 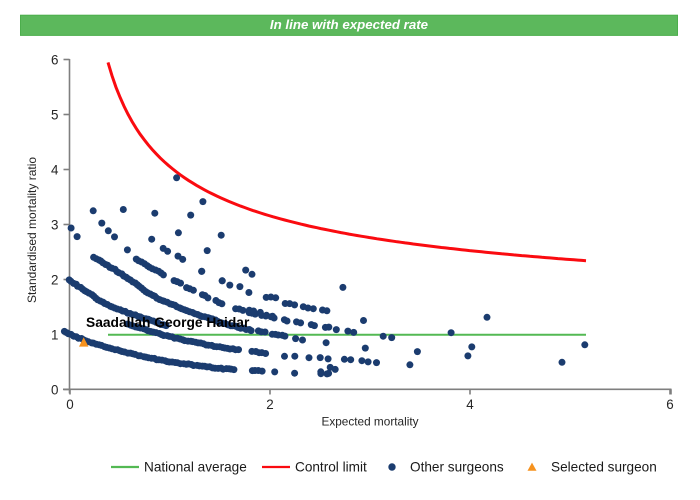 What do you see at coordinates (349, 24) in the screenshot?
I see `svg-text: In line with expected rate` at bounding box center [349, 24].